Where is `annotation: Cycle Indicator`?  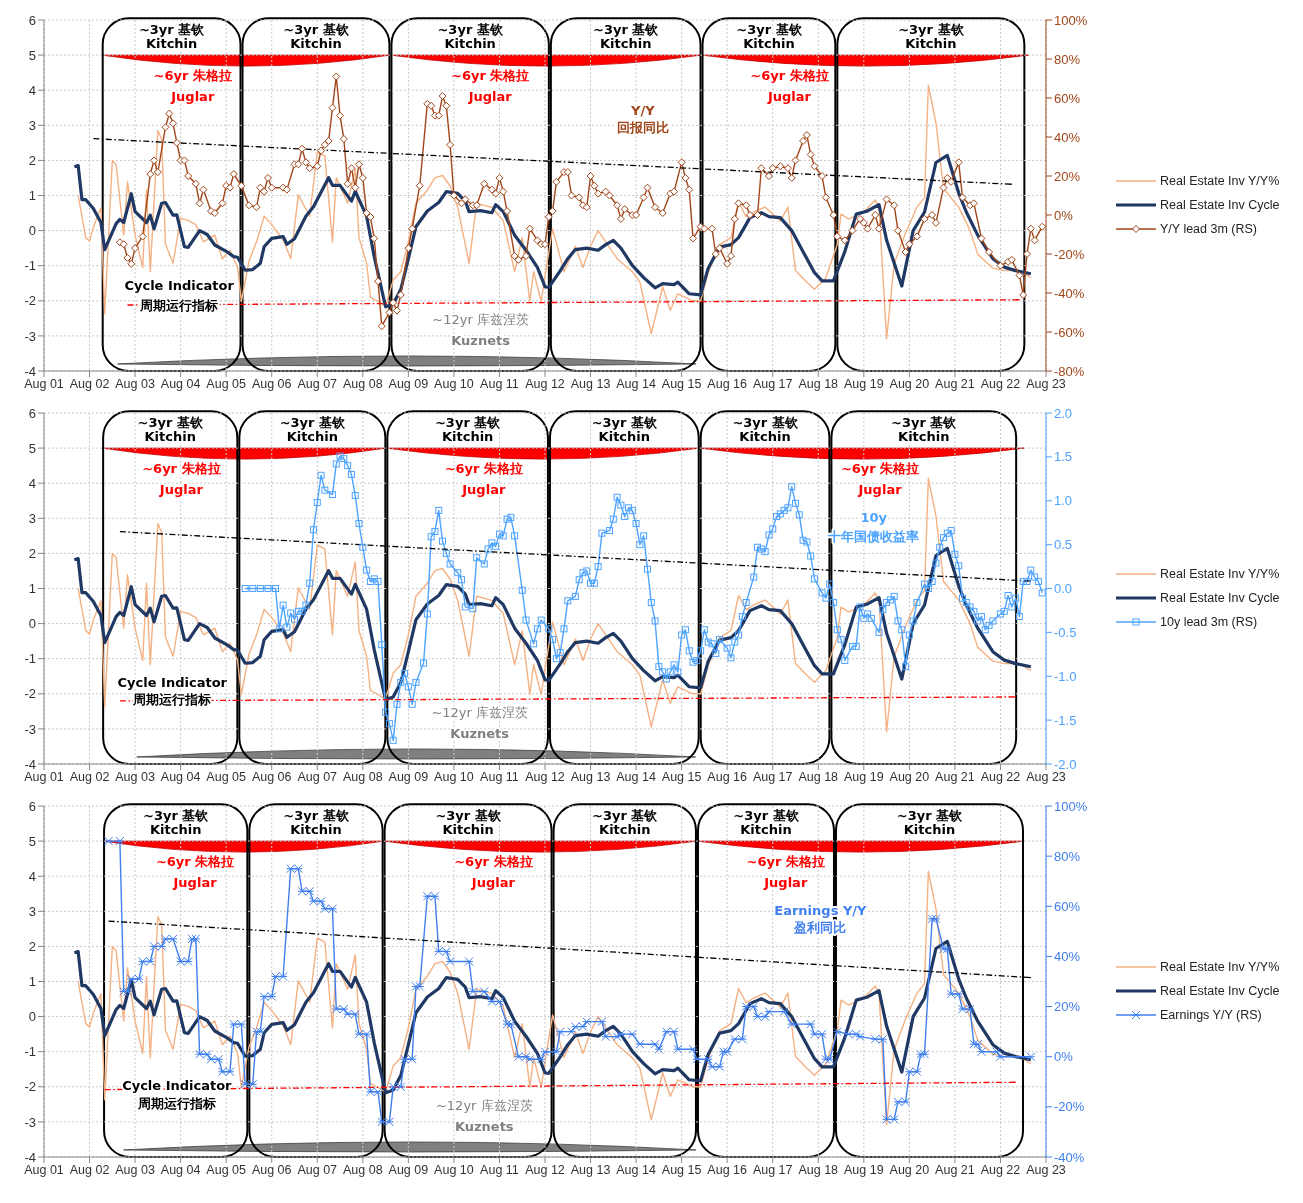 annotation: Cycle Indicator is located at coordinates (172, 682).